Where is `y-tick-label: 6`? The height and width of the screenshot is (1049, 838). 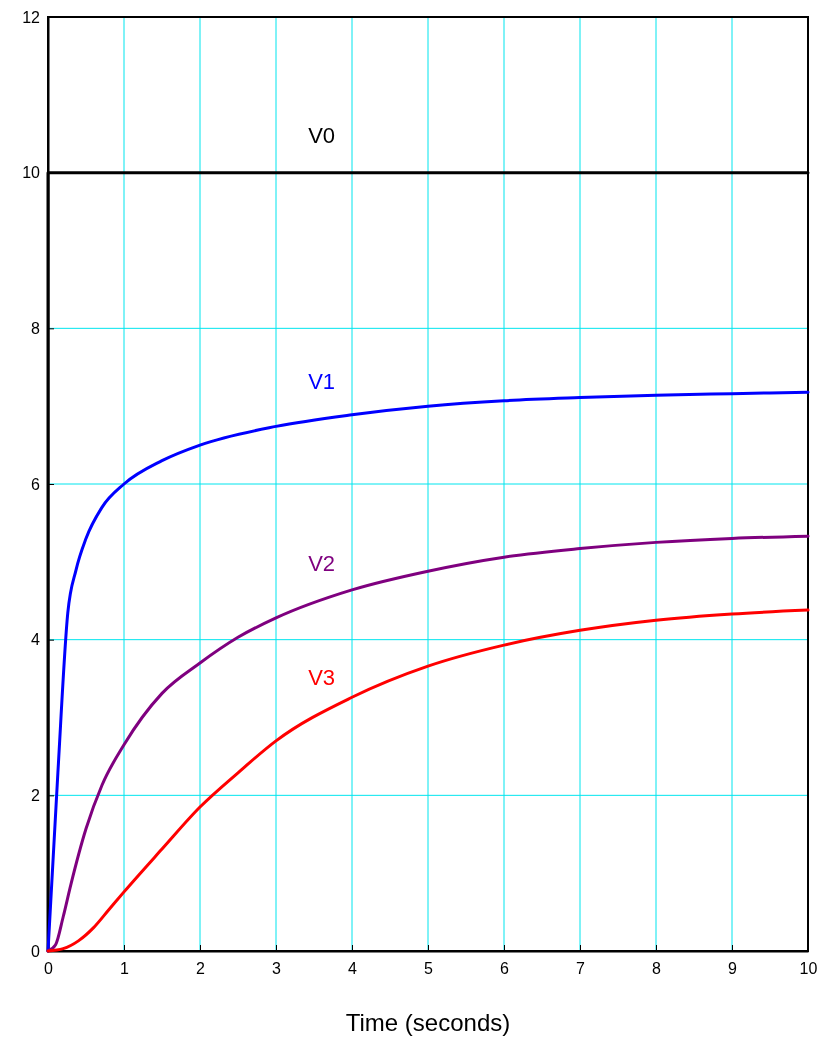 y-tick-label: 6 is located at coordinates (36, 484).